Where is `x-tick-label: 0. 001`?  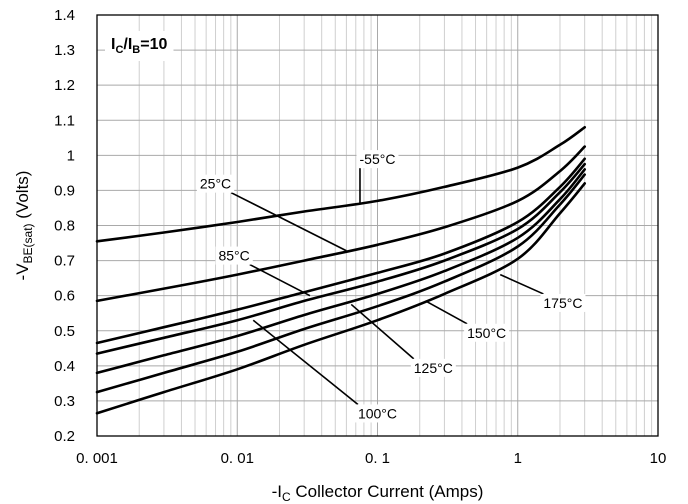
x-tick-label: 0. 001 is located at coordinates (97, 458).